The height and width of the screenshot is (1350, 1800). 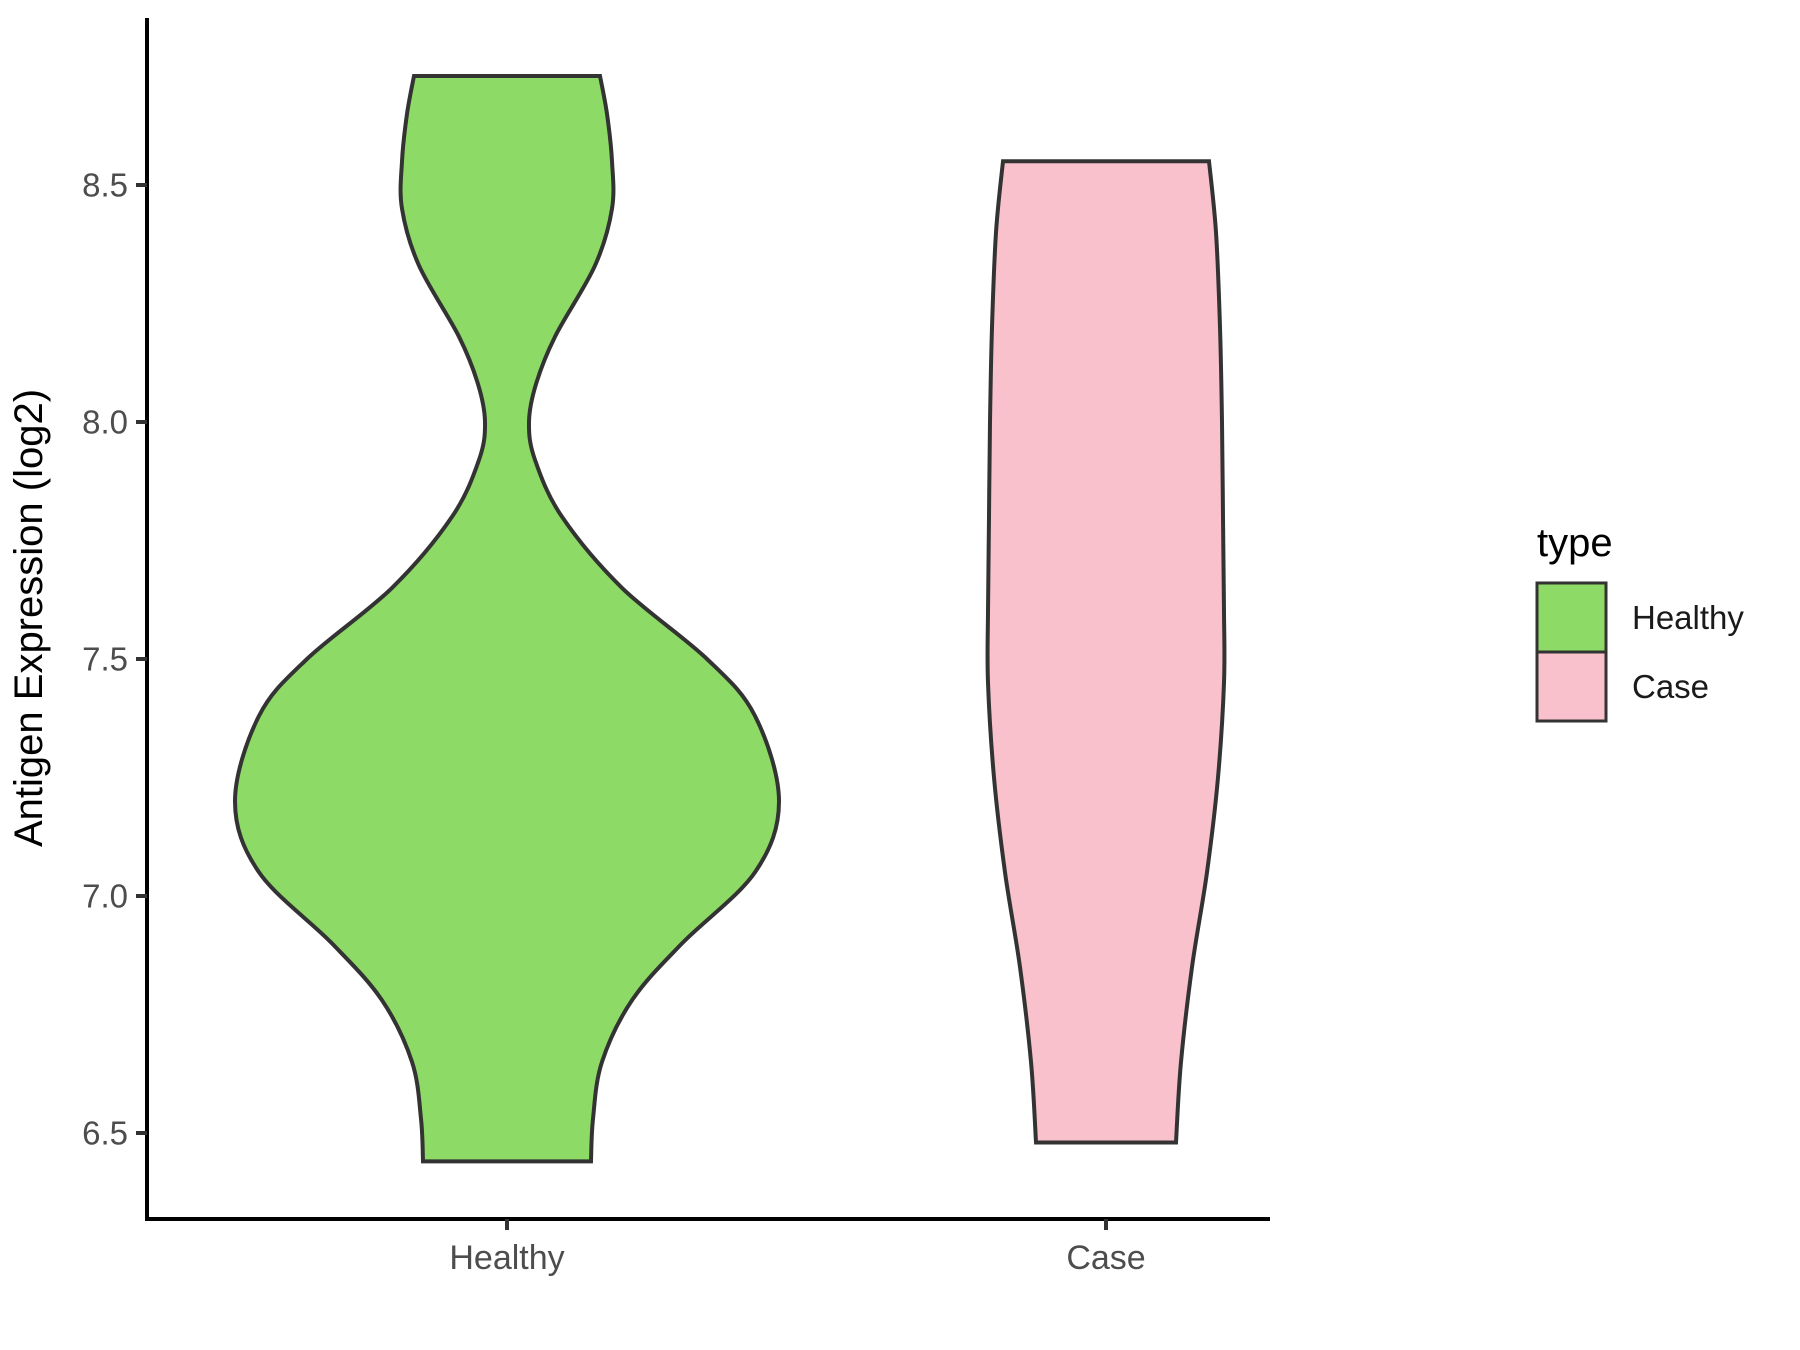 What do you see at coordinates (1105, 1258) in the screenshot?
I see `x-tick-label-case: Case` at bounding box center [1105, 1258].